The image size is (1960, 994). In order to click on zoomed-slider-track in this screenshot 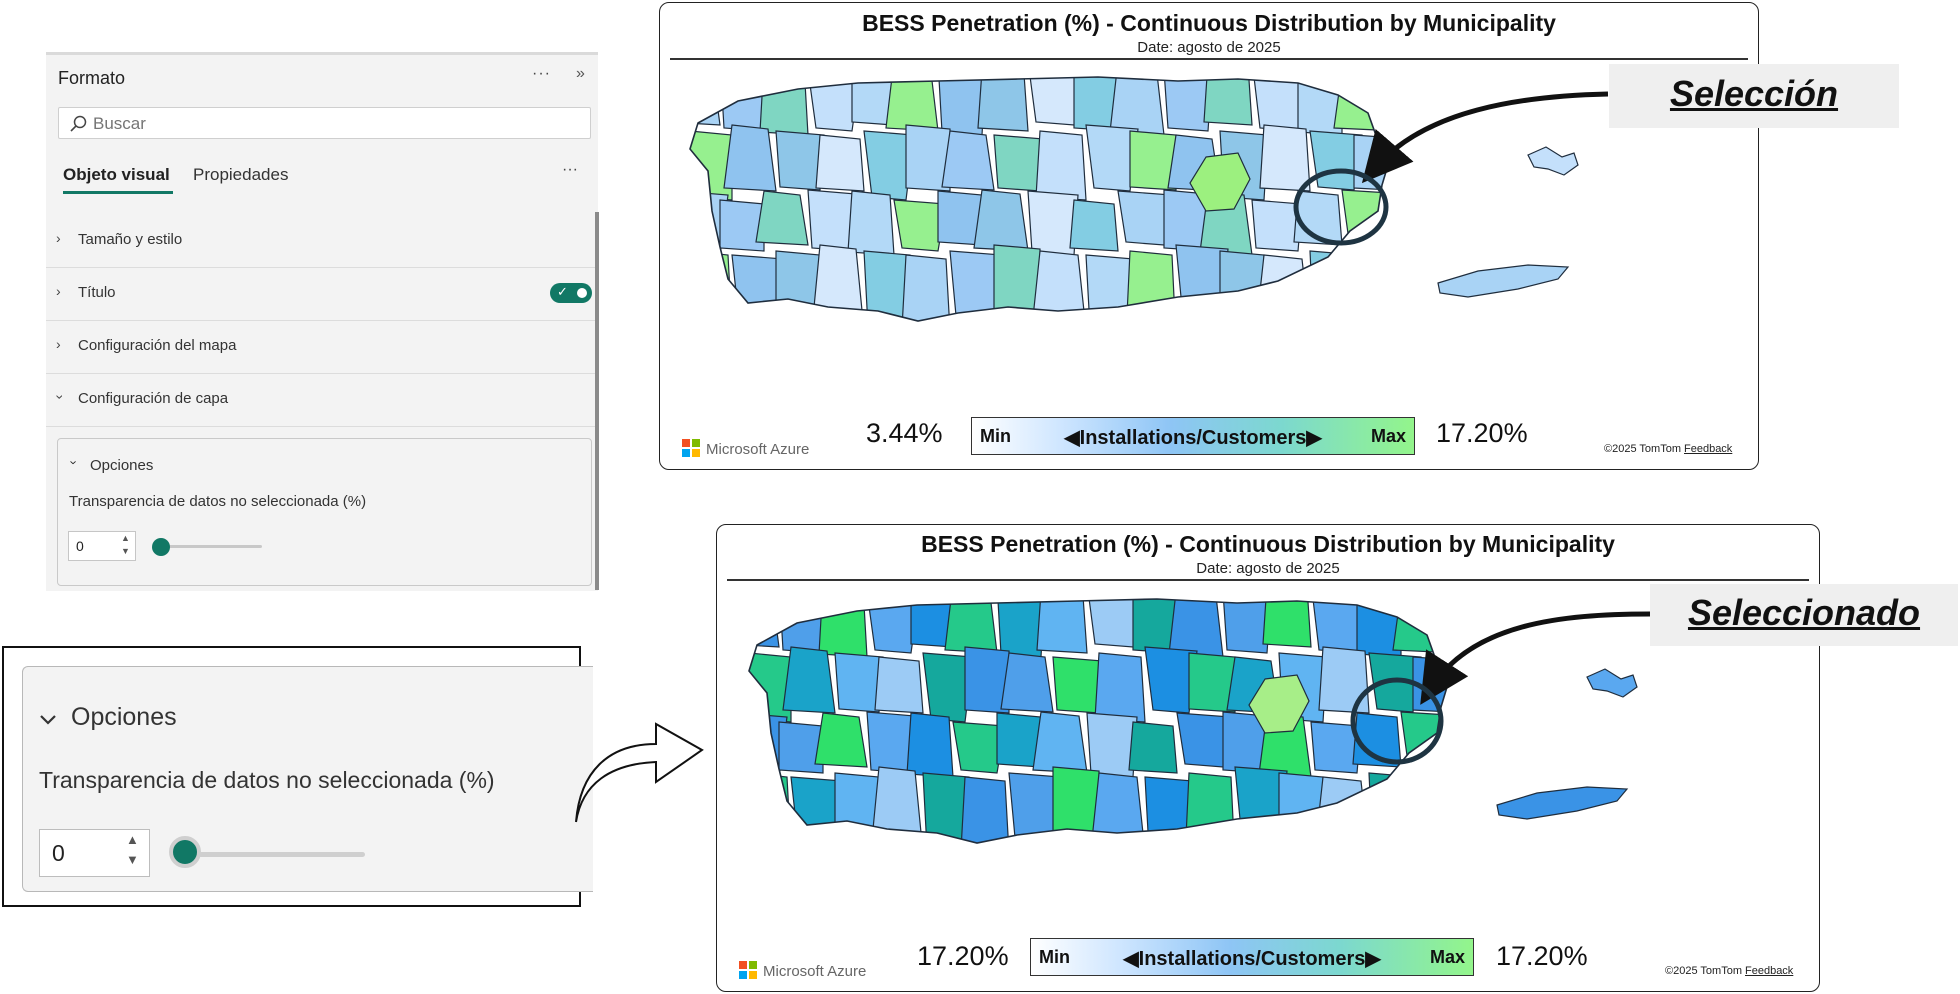, I will do `click(275, 854)`.